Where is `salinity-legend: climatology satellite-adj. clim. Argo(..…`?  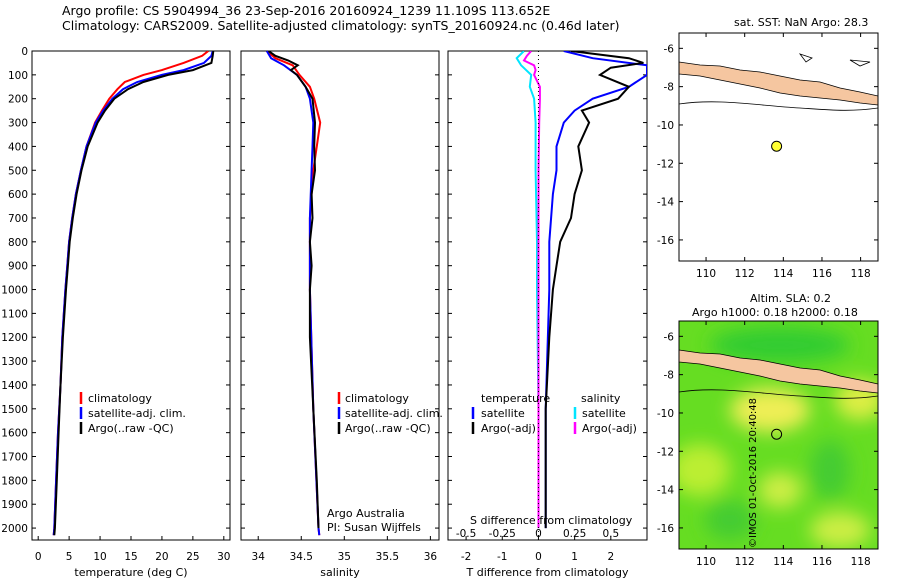
salinity-legend: climatology satellite-adj. clim. Argo(..… is located at coordinates (385, 463).